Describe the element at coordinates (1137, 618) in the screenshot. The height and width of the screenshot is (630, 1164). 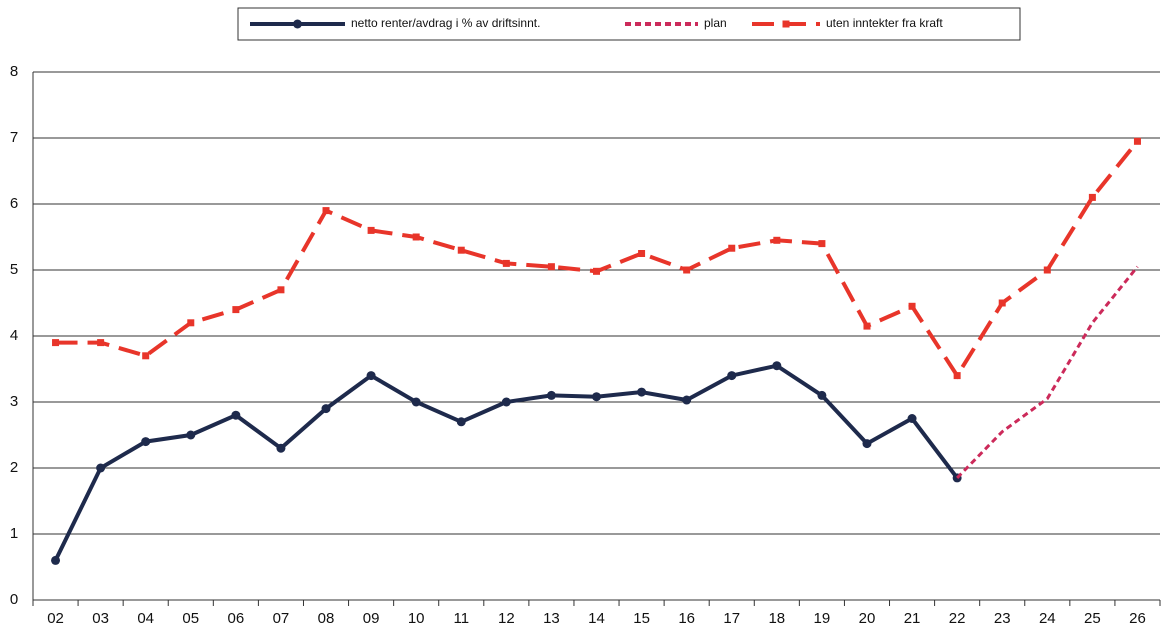
I see `x-tick-label: 26` at that location.